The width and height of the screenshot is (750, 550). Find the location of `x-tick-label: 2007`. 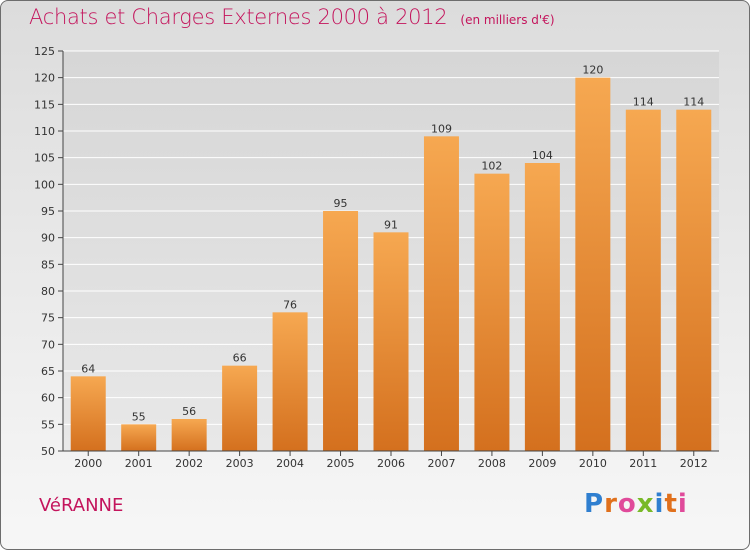

x-tick-label: 2007 is located at coordinates (441, 463).